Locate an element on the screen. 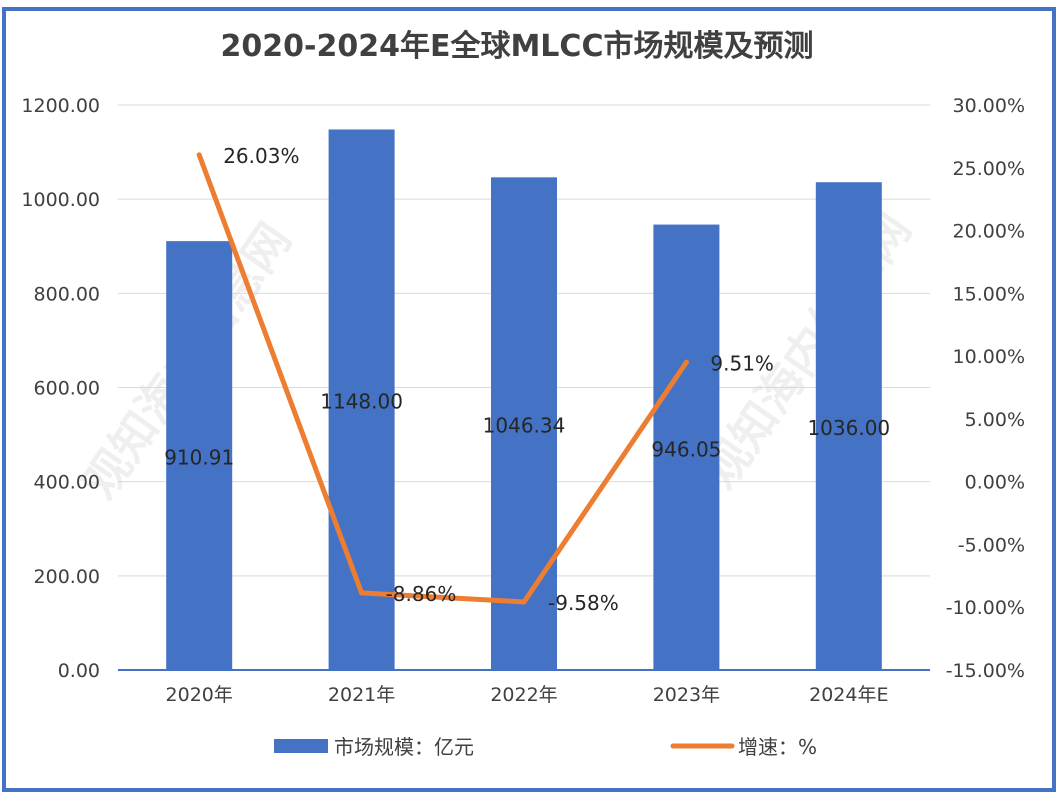  left-tick-label: 200.00 is located at coordinates (67, 577).